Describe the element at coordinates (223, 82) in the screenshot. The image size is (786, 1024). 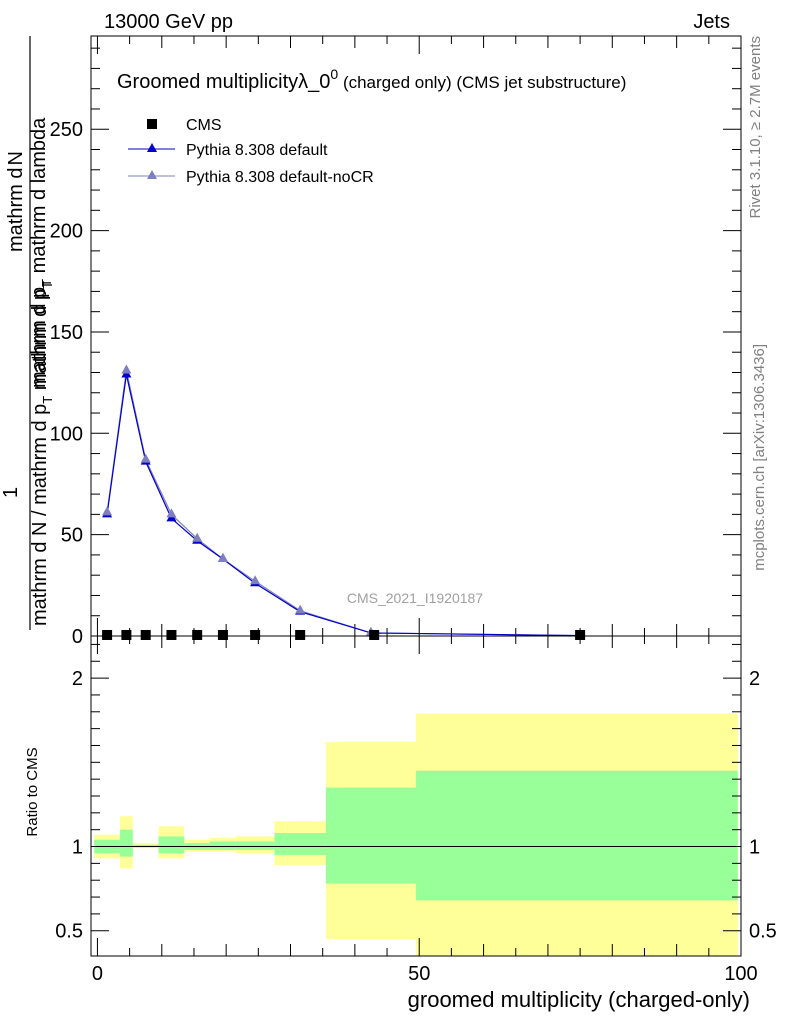
I see `plot-title-main: Groomed multiplicityλ_0` at that location.